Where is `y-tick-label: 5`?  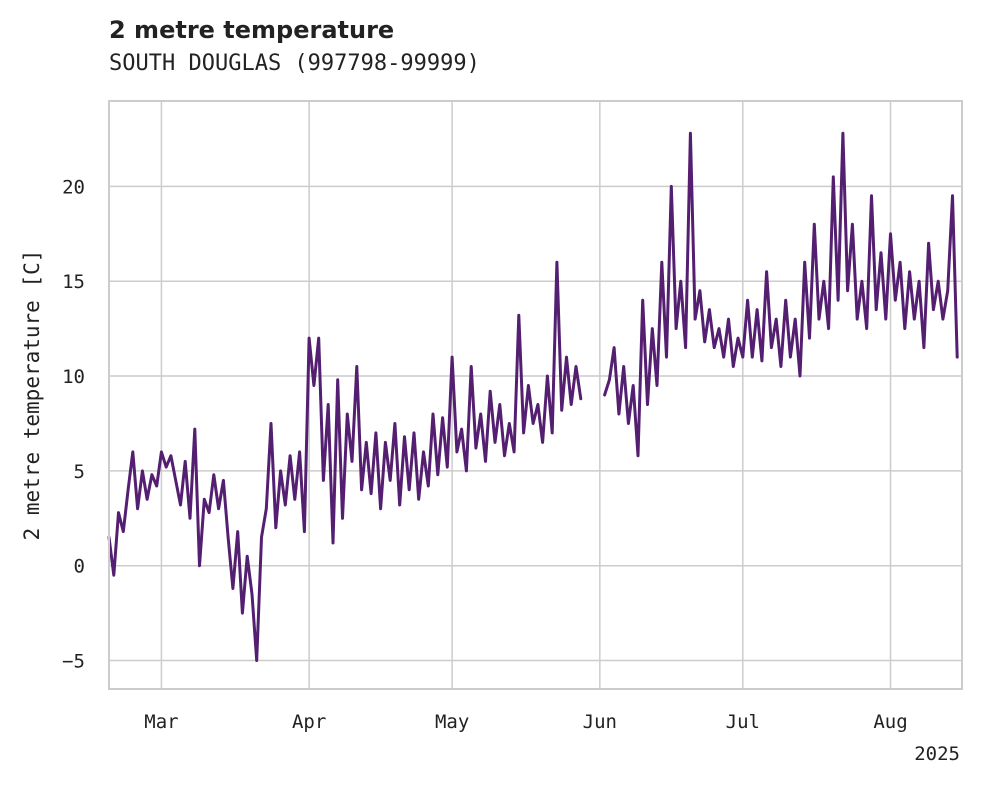 y-tick-label: 5 is located at coordinates (79, 472).